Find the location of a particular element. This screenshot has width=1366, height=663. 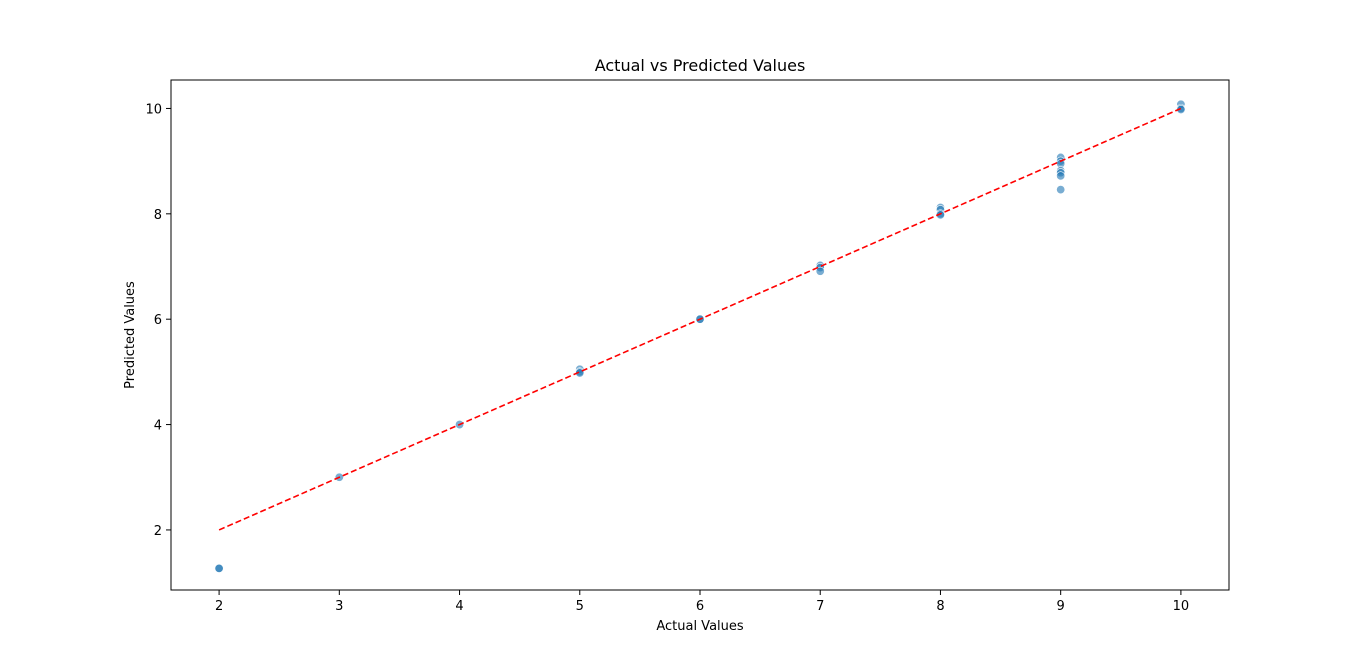

x-tick-label: 2 is located at coordinates (219, 606).